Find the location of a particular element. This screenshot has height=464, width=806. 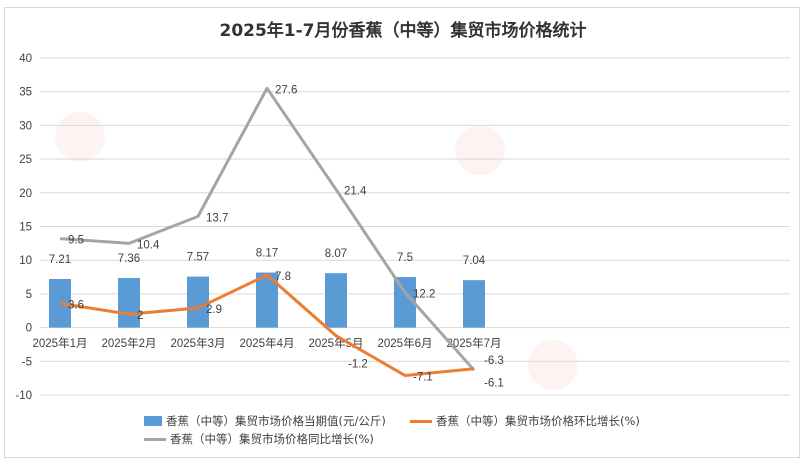

line-data-label: 2.9 is located at coordinates (214, 310).